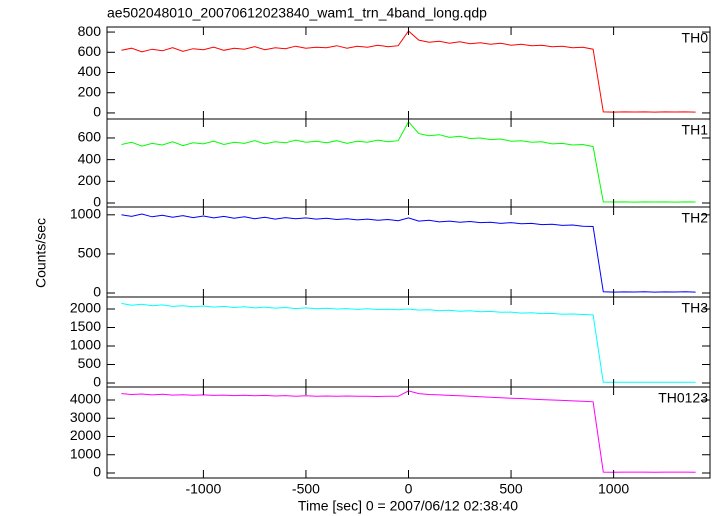  I want to click on y-tick-label: 4000, so click(85, 399).